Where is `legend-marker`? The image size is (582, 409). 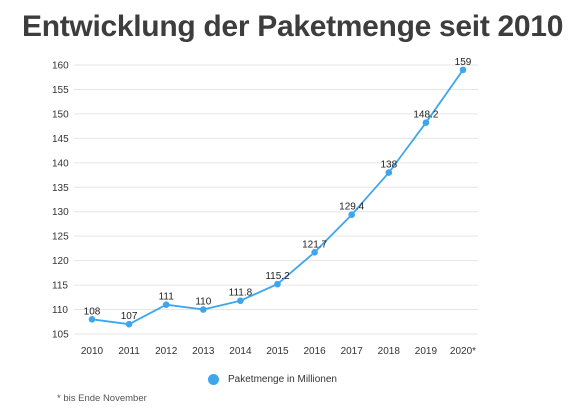 legend-marker is located at coordinates (213, 379).